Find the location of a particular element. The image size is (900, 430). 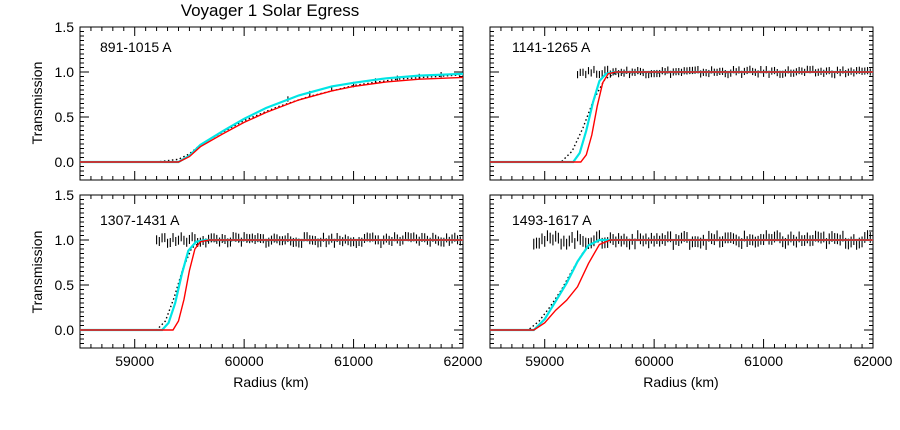

panel-label: 1493-1617 A is located at coordinates (552, 220).